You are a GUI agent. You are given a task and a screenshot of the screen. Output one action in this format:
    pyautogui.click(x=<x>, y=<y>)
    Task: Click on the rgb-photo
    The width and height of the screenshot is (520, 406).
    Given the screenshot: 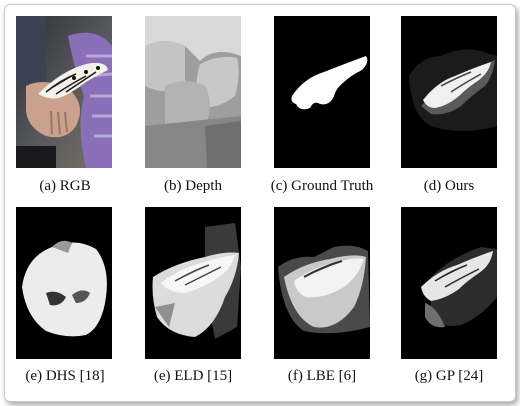 What is the action you would take?
    pyautogui.click(x=64, y=92)
    